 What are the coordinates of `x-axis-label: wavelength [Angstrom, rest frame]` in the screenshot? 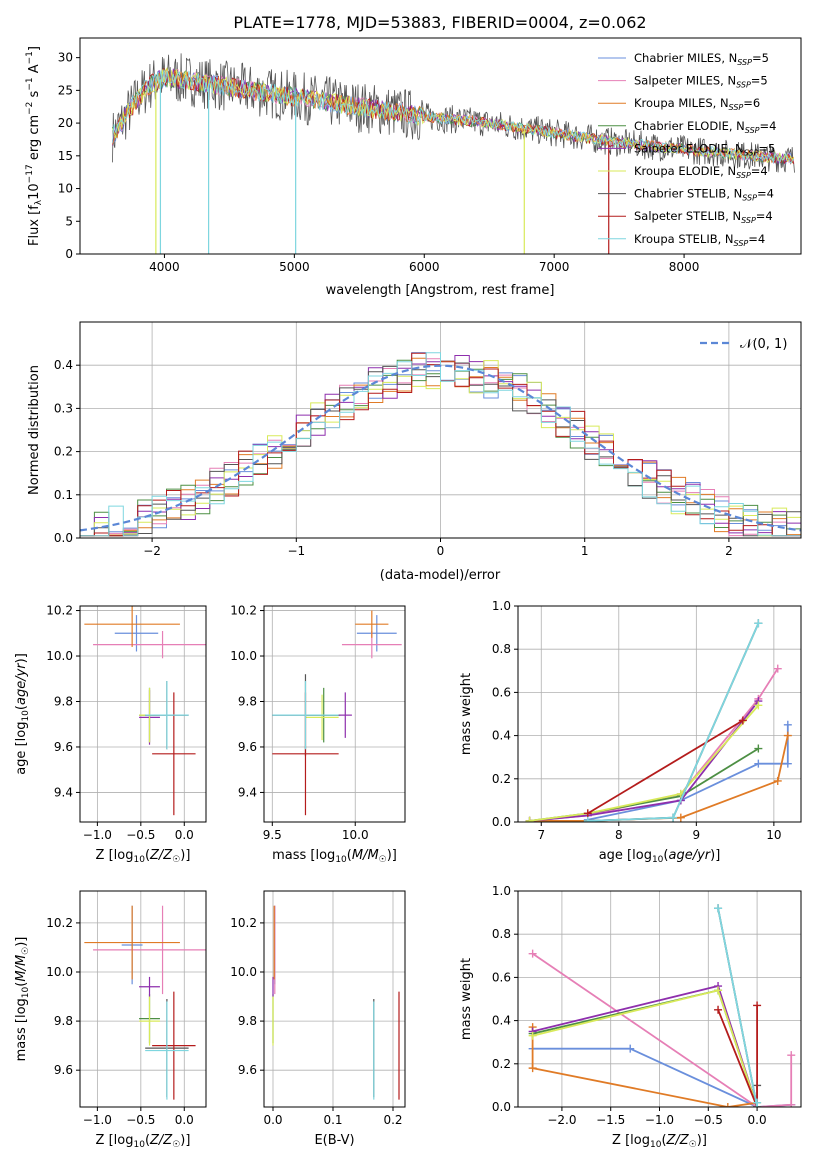 It's located at (440, 290).